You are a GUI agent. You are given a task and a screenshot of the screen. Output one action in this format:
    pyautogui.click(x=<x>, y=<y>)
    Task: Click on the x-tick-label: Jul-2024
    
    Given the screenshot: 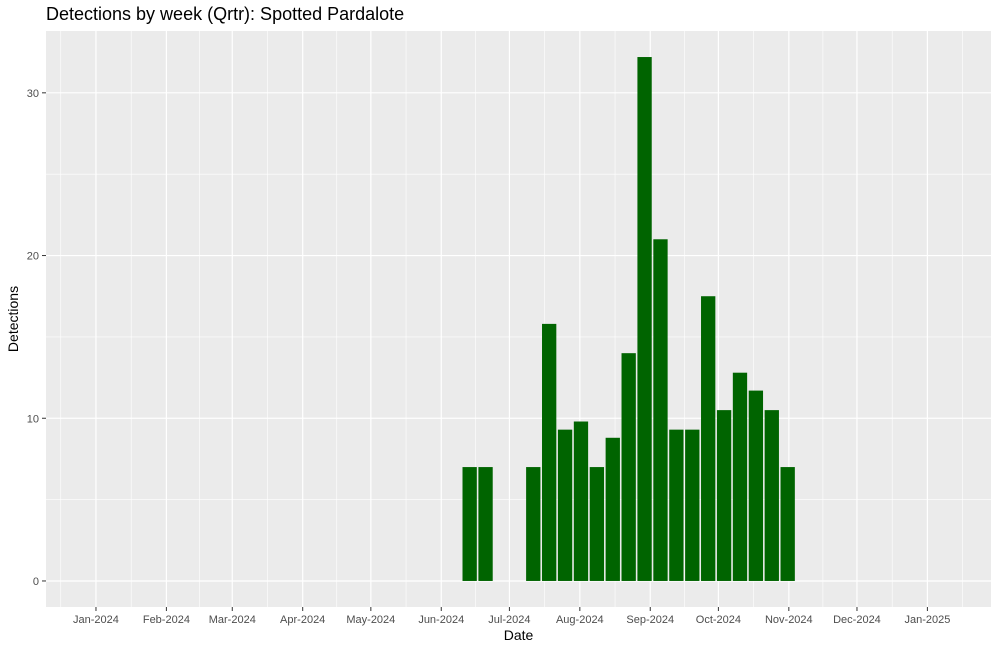 What is the action you would take?
    pyautogui.click(x=509, y=620)
    